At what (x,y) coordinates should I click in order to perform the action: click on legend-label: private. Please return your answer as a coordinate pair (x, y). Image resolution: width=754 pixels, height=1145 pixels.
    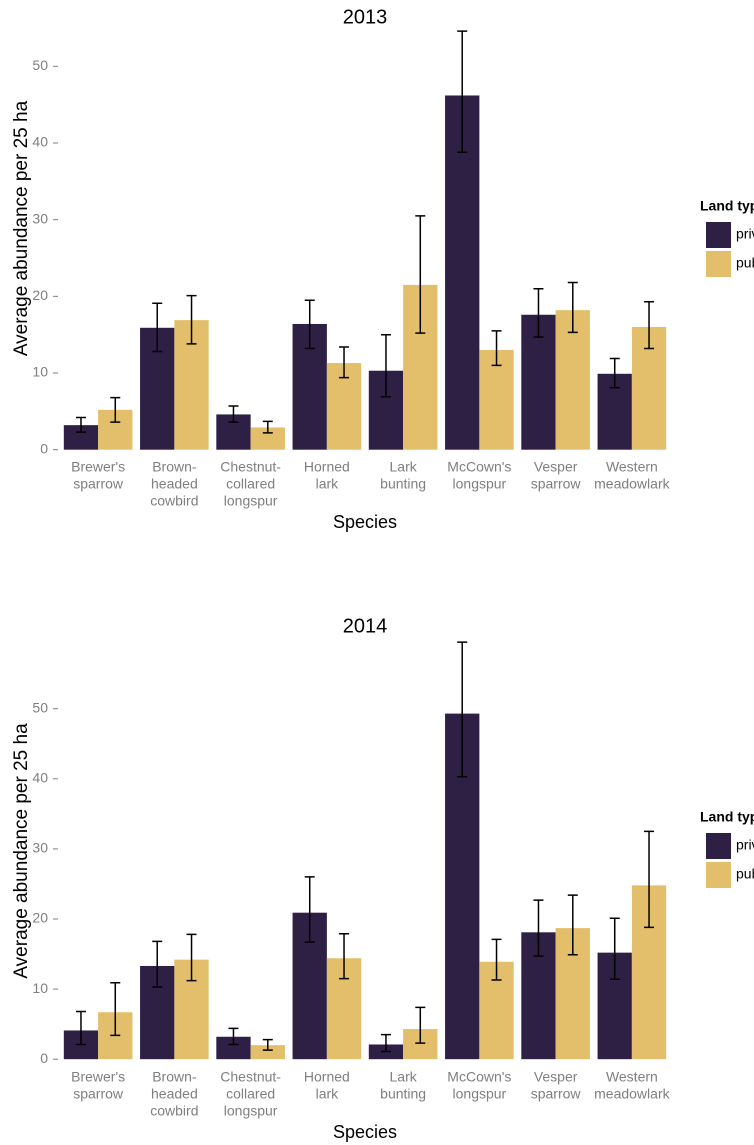
    Looking at the image, I should click on (745, 234).